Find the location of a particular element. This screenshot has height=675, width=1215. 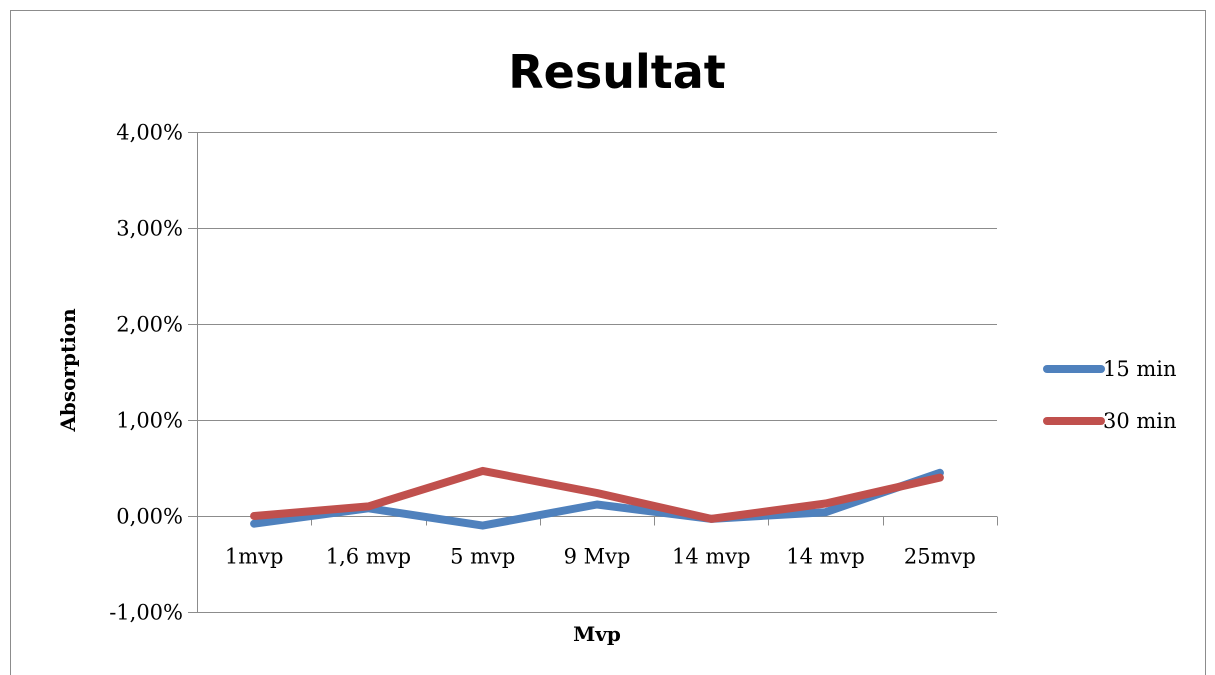

y-tick-label: 0,00% is located at coordinates (149, 517).